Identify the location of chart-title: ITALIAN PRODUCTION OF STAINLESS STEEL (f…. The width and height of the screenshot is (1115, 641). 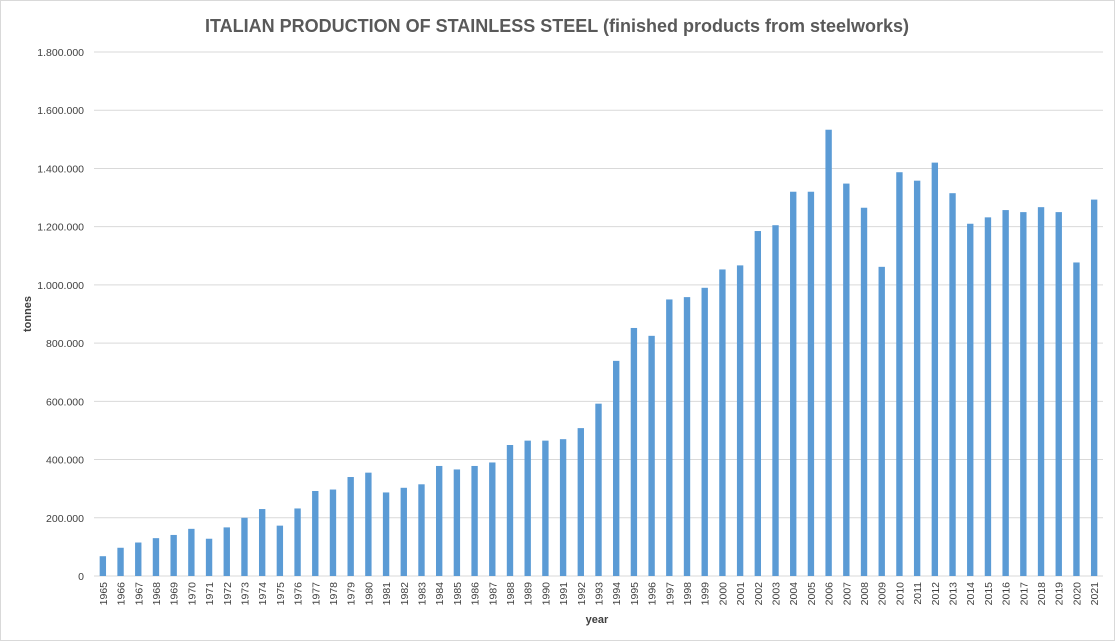
(557, 26).